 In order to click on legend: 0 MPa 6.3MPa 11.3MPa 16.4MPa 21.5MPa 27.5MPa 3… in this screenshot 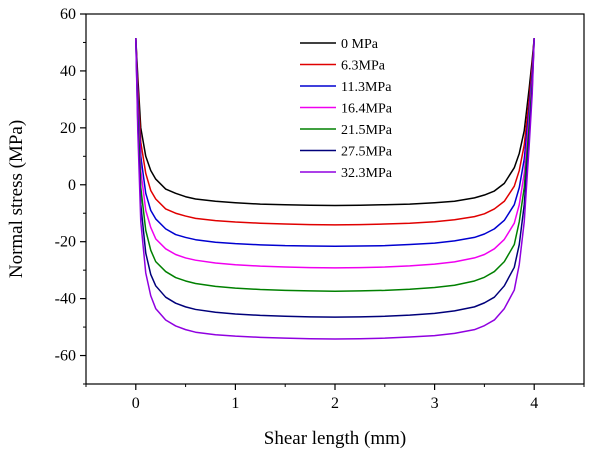, I will do `click(346, 109)`.